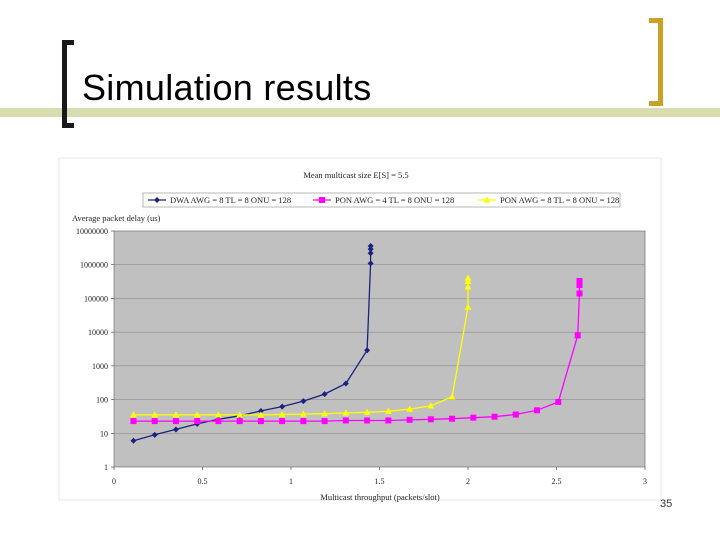 Image resolution: width=720 pixels, height=540 pixels. What do you see at coordinates (98, 332) in the screenshot?
I see `y-tick-label: 10000` at bounding box center [98, 332].